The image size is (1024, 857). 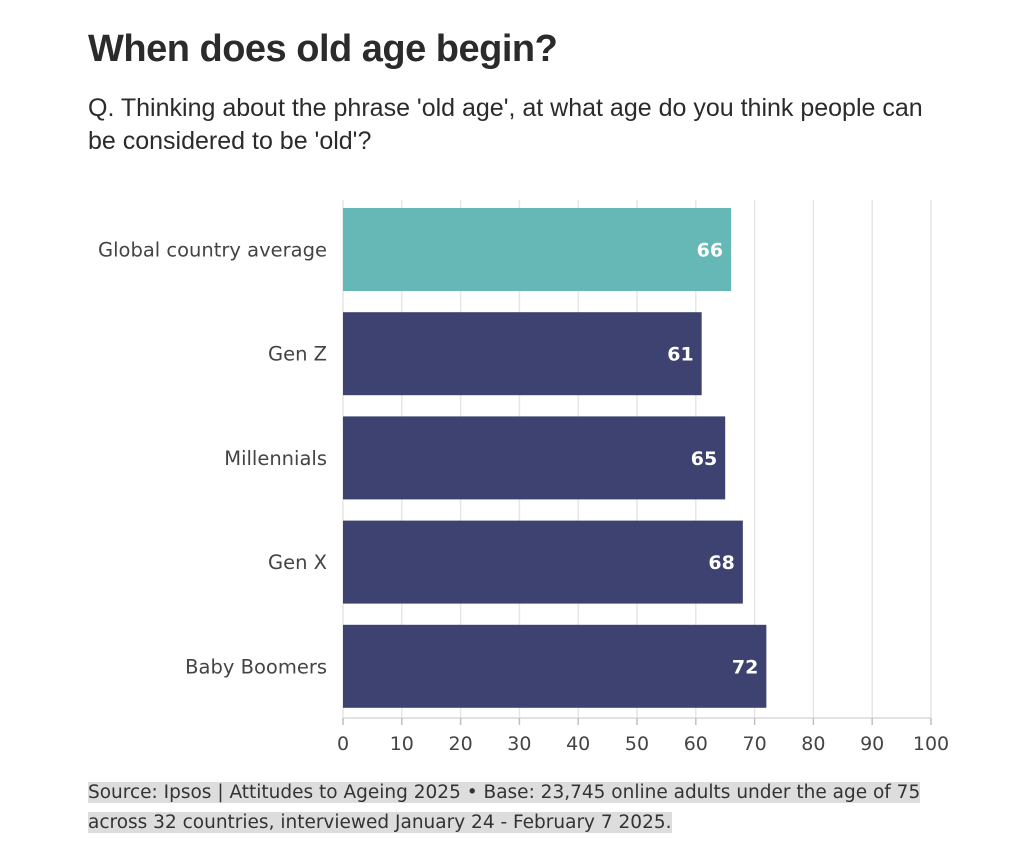 I want to click on x-tick-label: 60, so click(x=696, y=744).